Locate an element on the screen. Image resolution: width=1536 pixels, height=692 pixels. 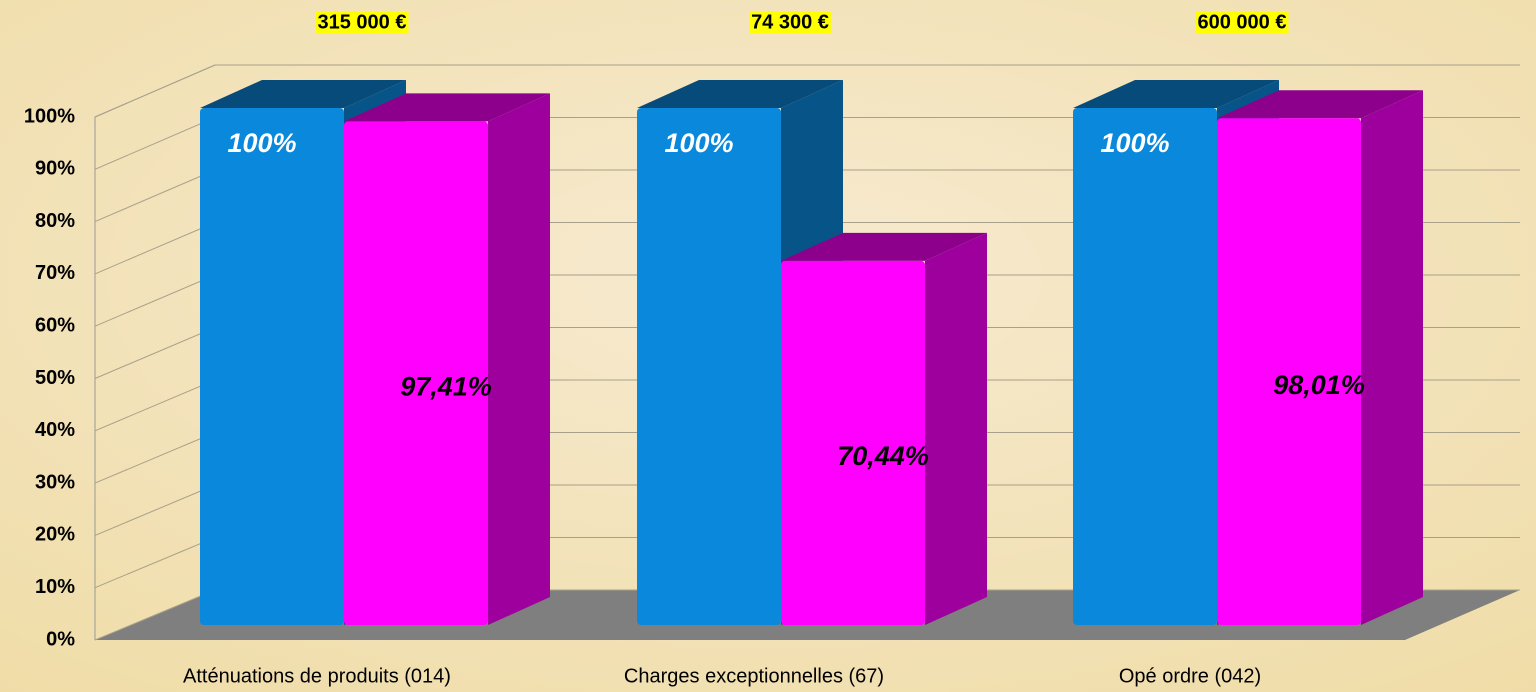
y-tick-label: 100% is located at coordinates (49, 116).